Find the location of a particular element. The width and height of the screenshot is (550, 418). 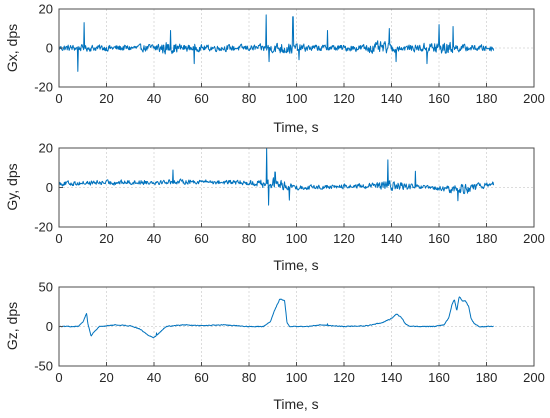

xlabel-gy: Time, s is located at coordinates (295, 265).